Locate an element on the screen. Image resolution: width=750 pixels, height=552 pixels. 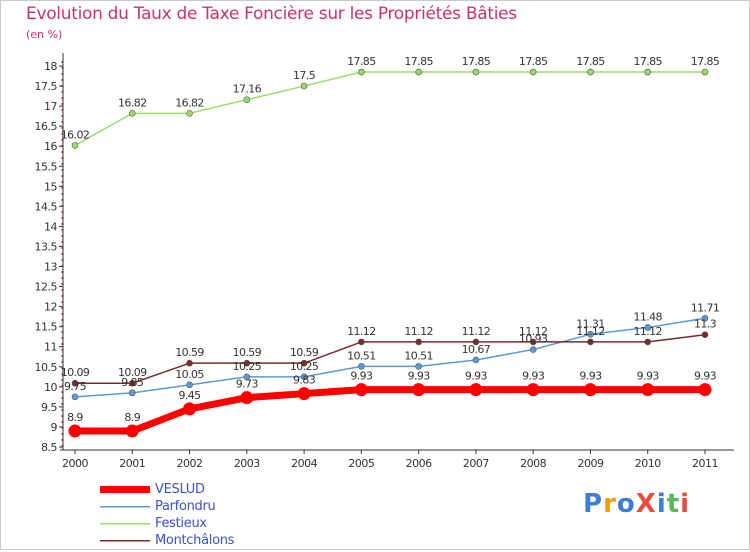
data-label: 10.09 is located at coordinates (132, 372).